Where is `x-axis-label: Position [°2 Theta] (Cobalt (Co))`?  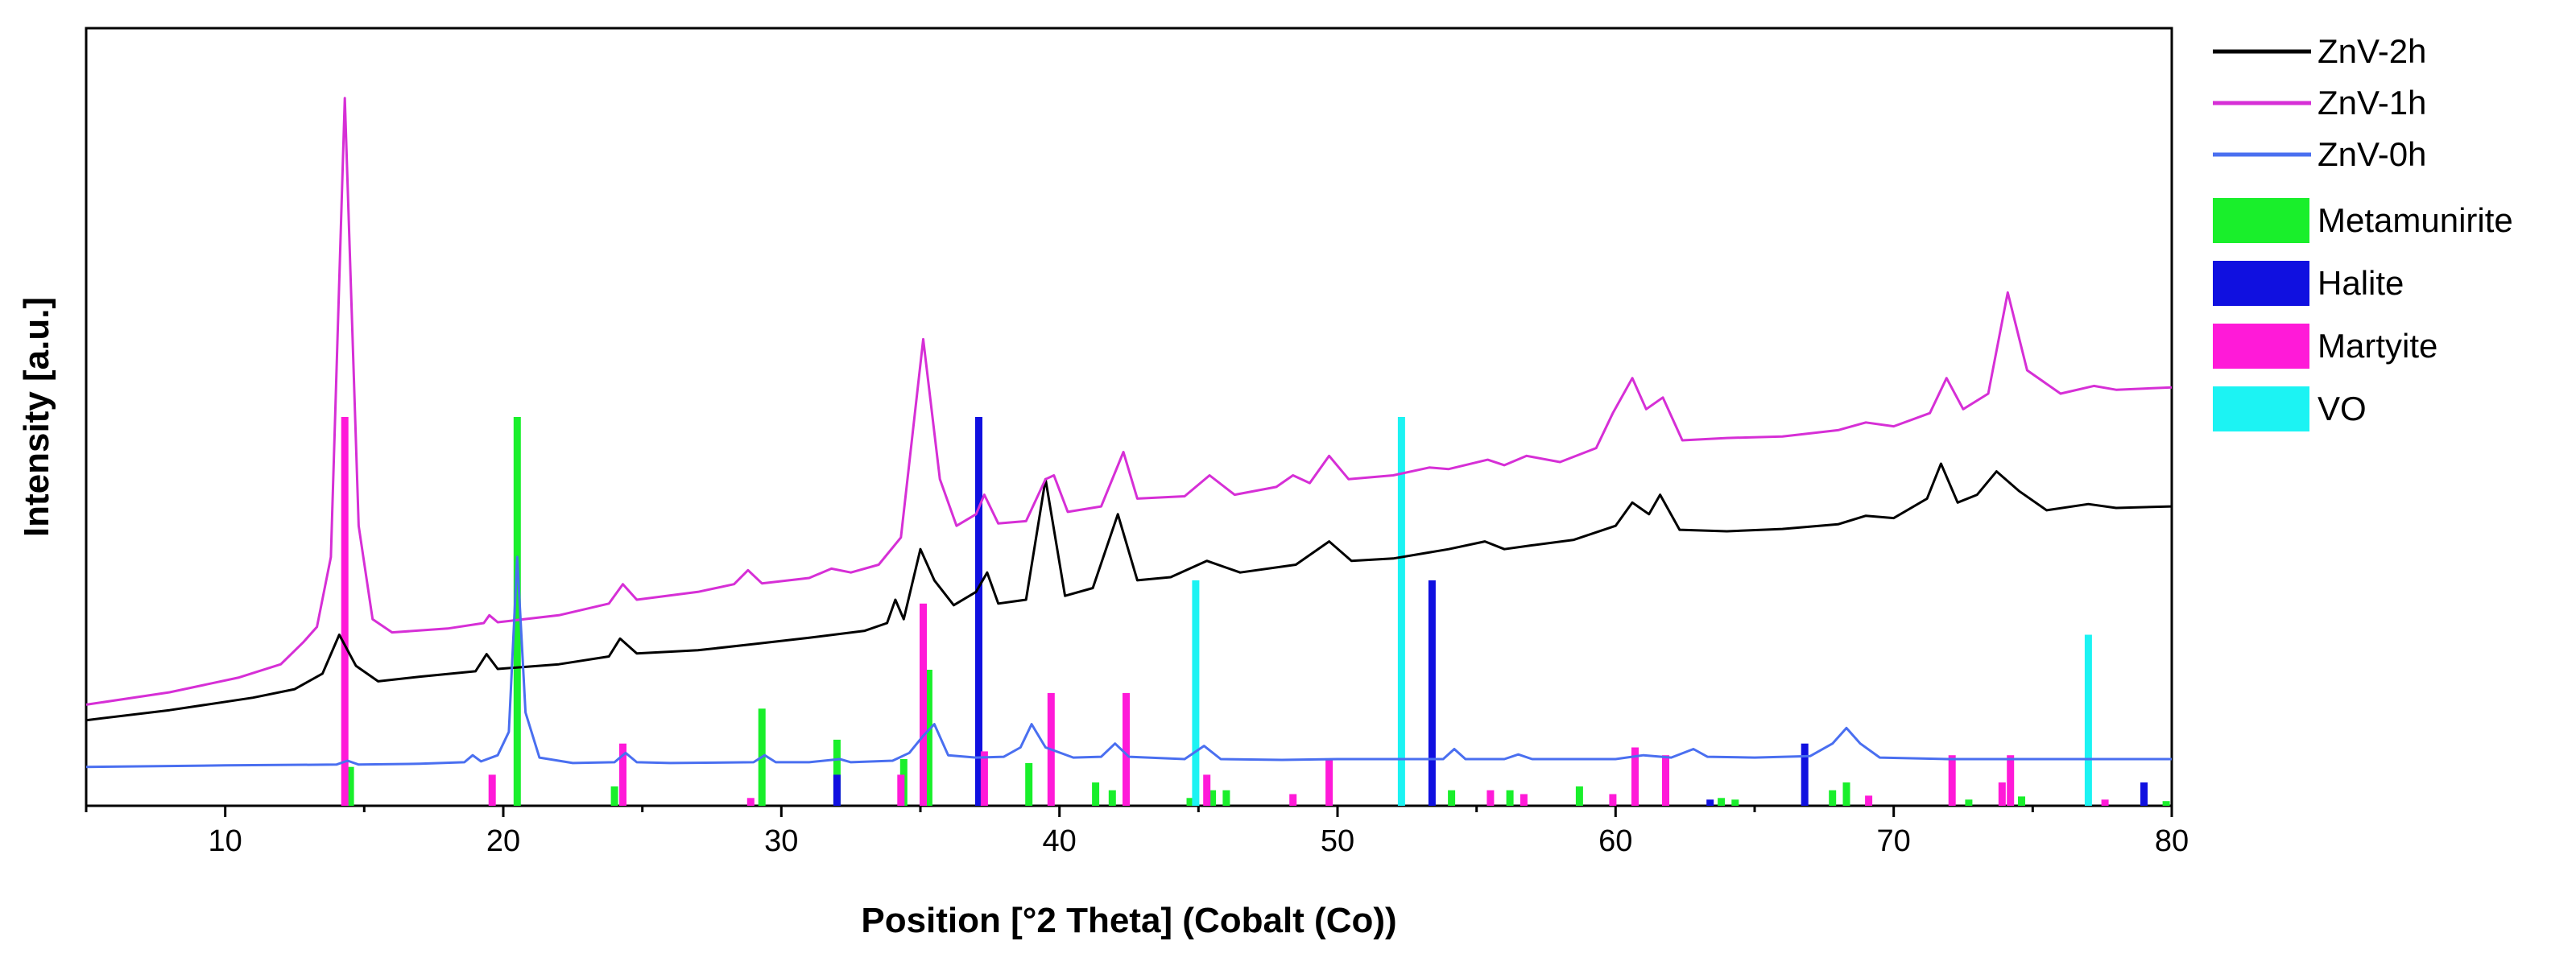 x-axis-label: Position [°2 Theta] (Cobalt (Co)) is located at coordinates (1129, 920).